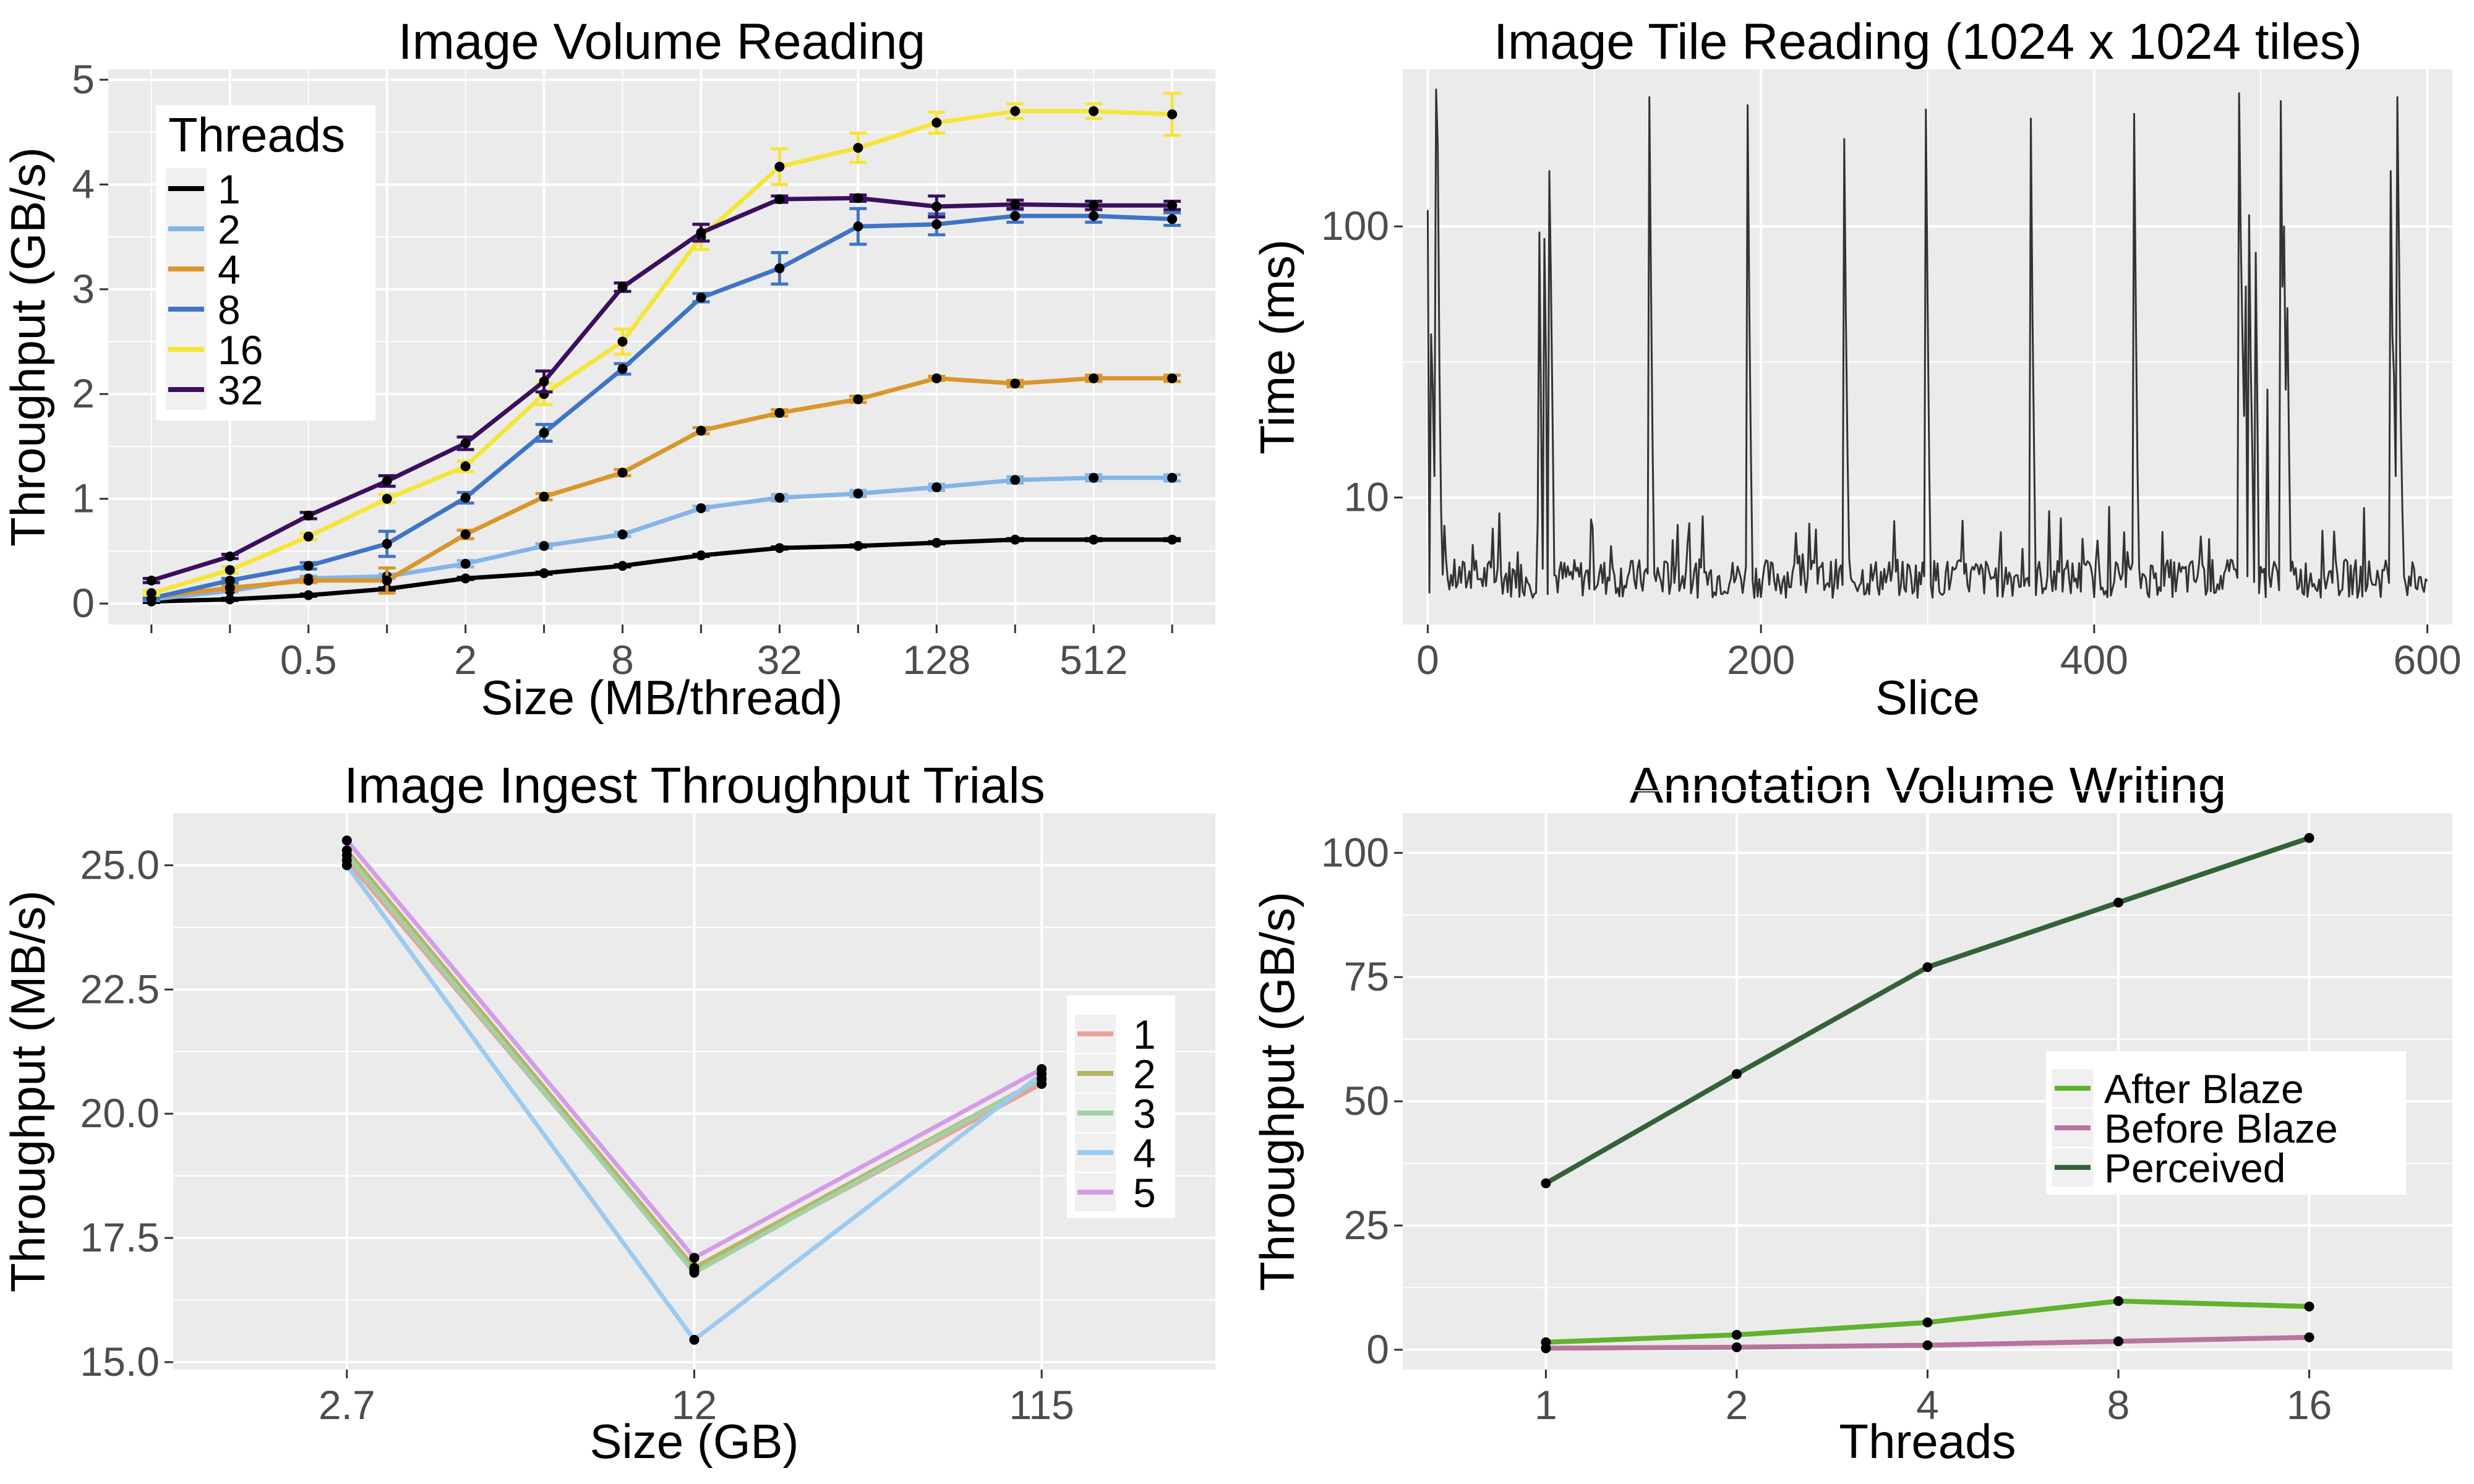 This screenshot has width=2474, height=1484. I want to click on x-tick-label: 0.5, so click(308, 660).